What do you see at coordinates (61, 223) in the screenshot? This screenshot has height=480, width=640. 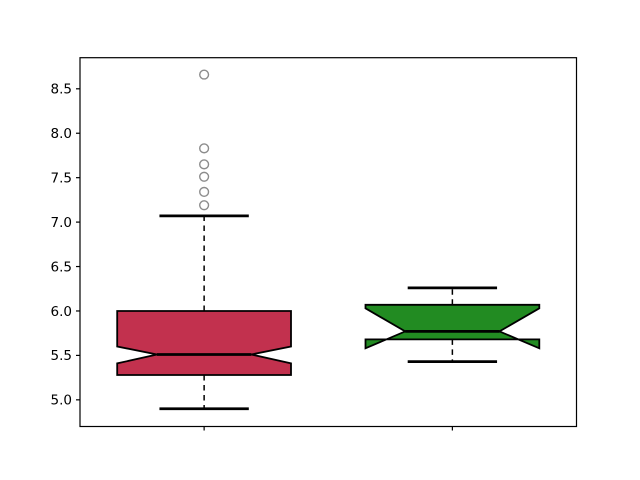 I see `y-tick-label: 7.0` at bounding box center [61, 223].